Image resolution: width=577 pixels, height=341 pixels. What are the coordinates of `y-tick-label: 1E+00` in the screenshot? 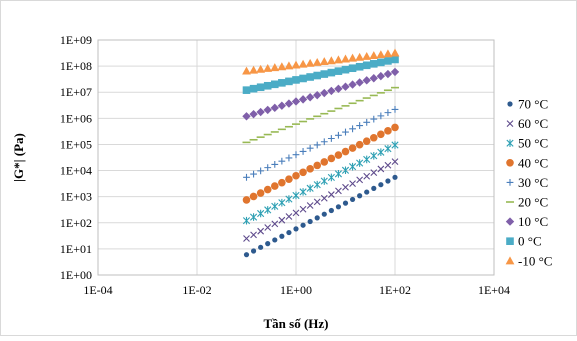 It's located at (76, 275).